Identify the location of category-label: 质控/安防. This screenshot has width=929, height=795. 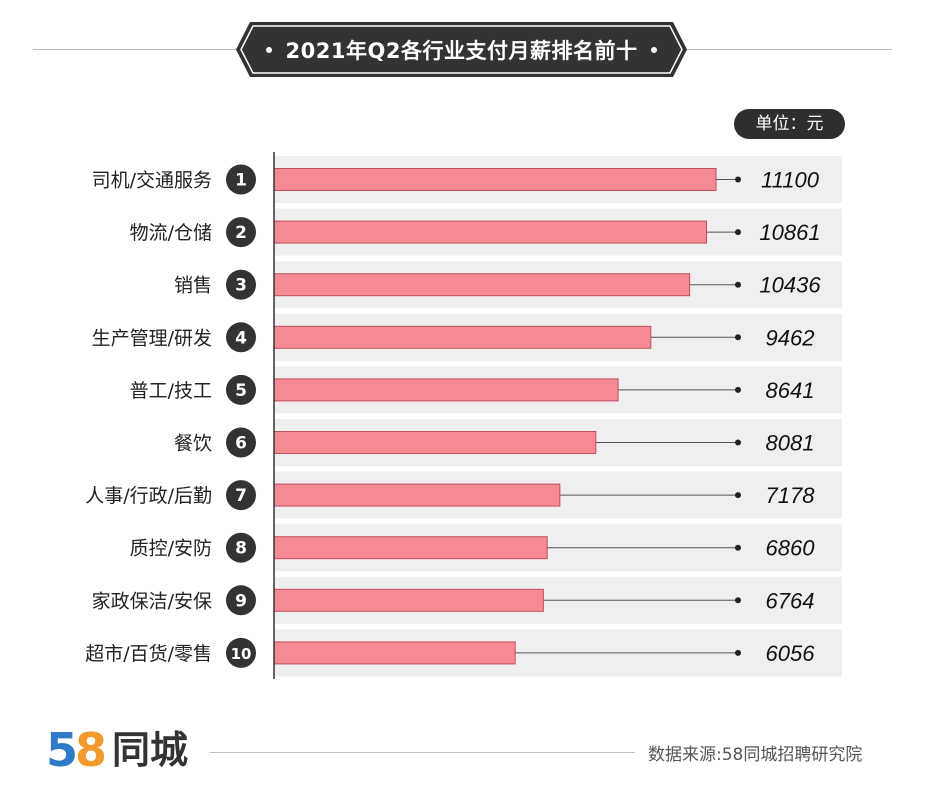
(171, 549).